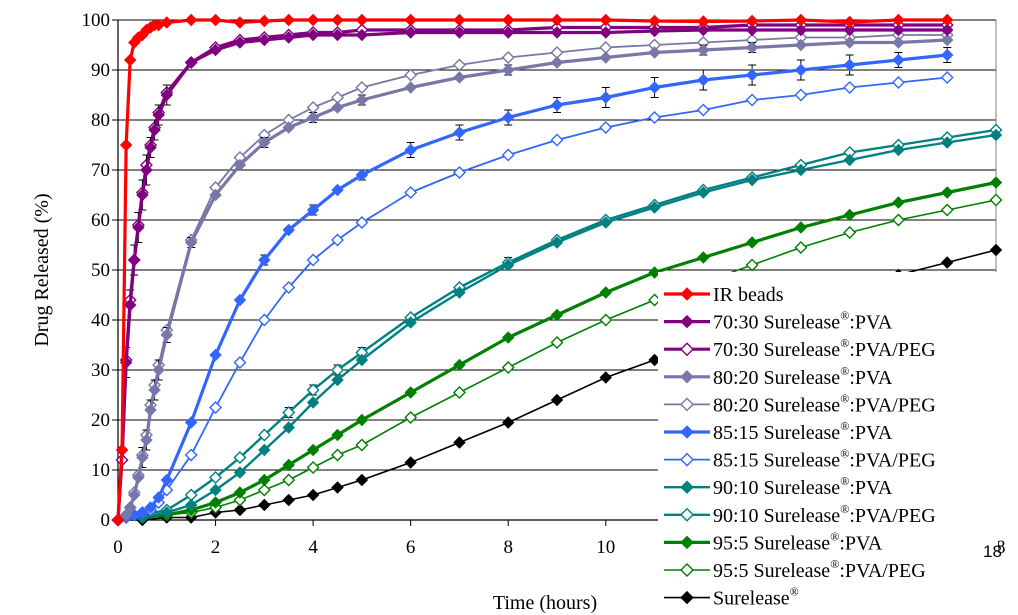 This screenshot has height=615, width=1018. I want to click on x-tick-label: 8, so click(508, 547).